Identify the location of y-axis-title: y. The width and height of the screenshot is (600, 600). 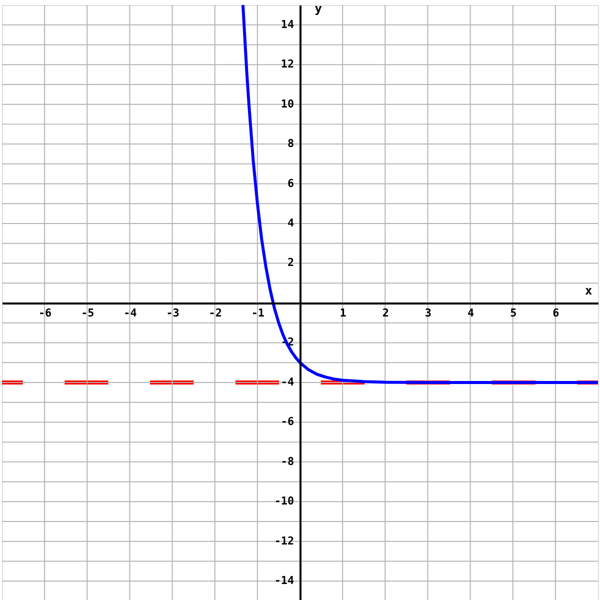
(318, 8).